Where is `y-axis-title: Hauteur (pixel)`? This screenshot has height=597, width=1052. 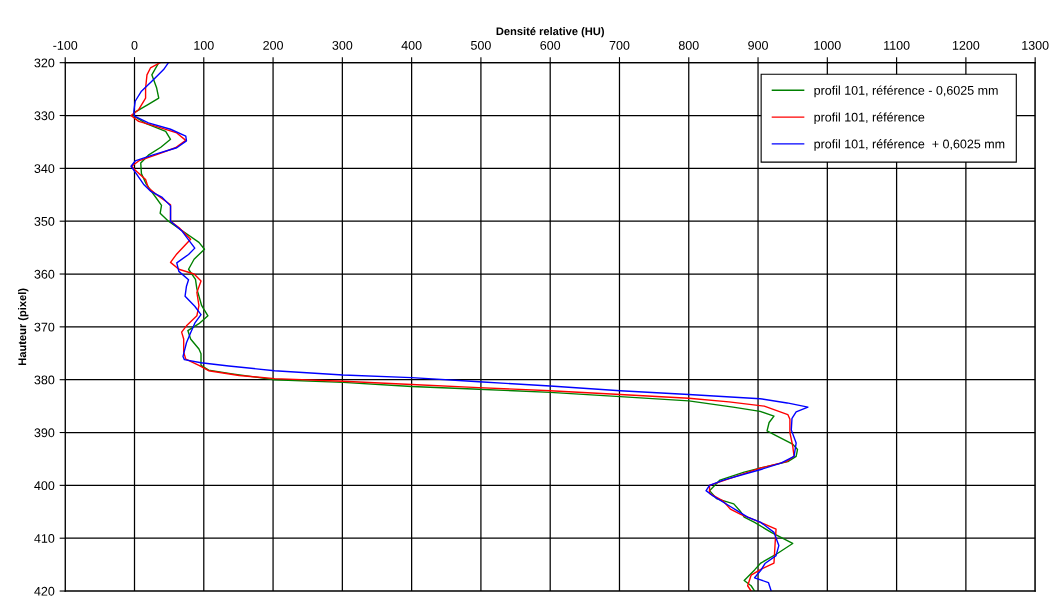
y-axis-title: Hauteur (pixel) is located at coordinates (23, 327).